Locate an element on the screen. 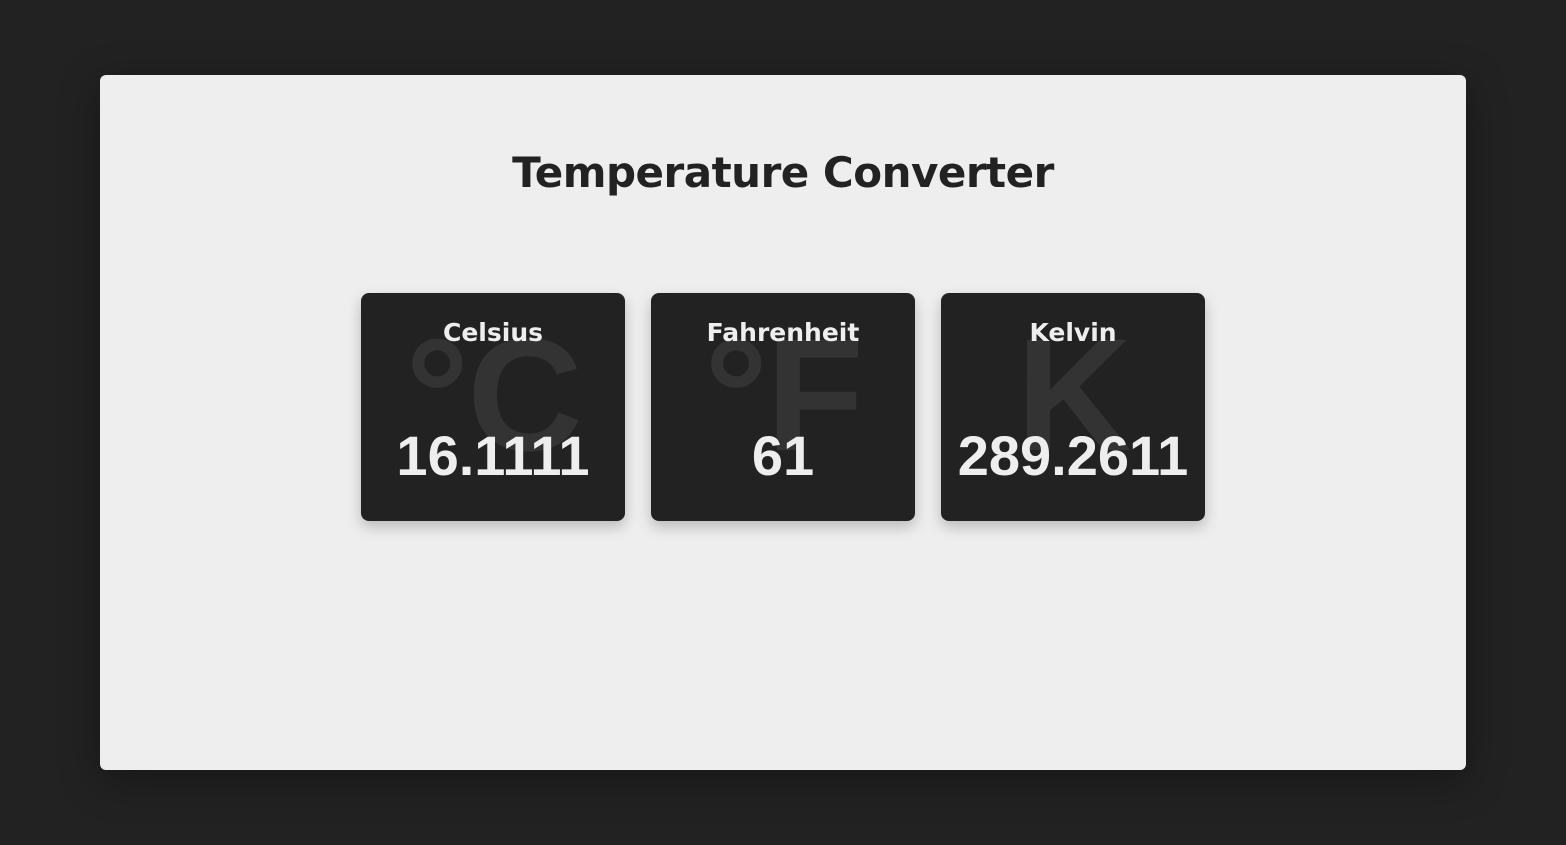 Image resolution: width=1566 pixels, height=845 pixels. celsius-value: 16.1111 is located at coordinates (493, 455).